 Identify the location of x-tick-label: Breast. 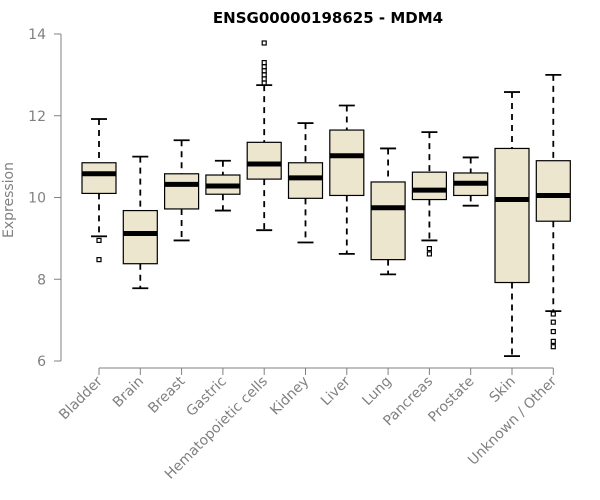
(167, 395).